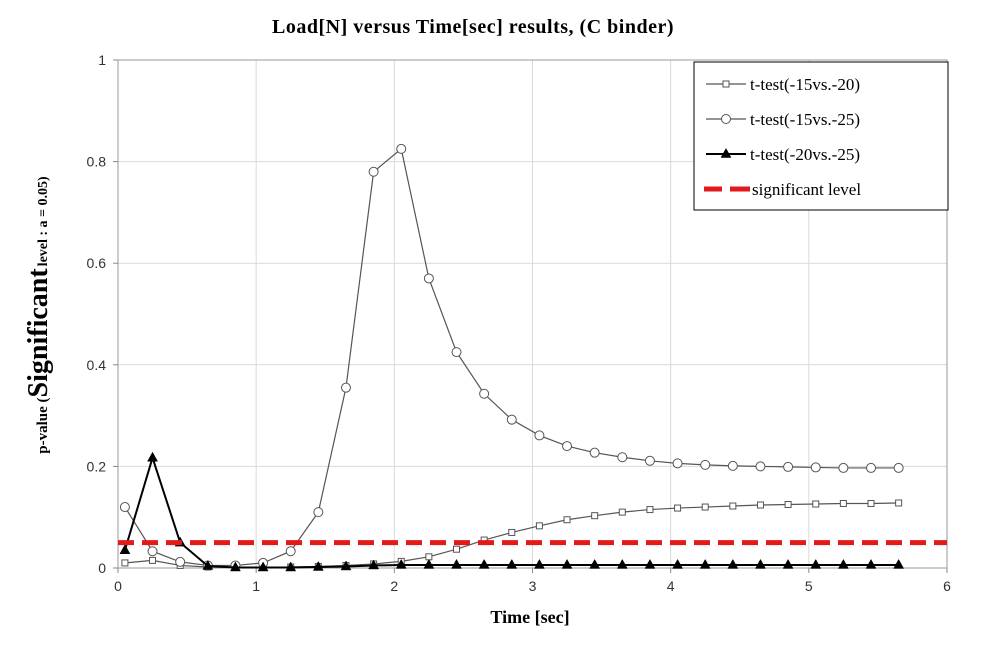  Describe the element at coordinates (97, 162) in the screenshot. I see `y-tick-label: 0.8` at that location.